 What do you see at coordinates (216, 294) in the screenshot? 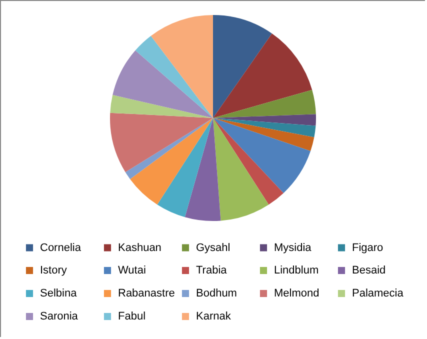
I see `legend-label: Bodhum` at bounding box center [216, 294].